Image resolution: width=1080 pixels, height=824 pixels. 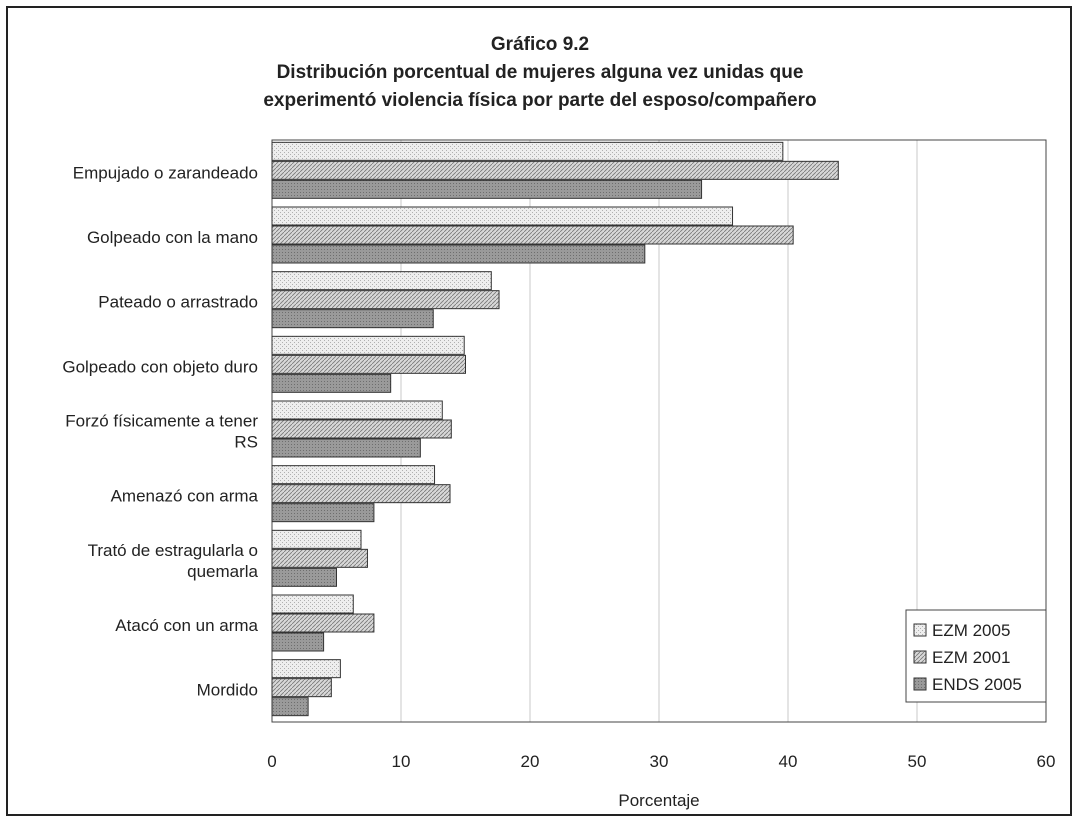 What do you see at coordinates (185, 496) in the screenshot?
I see `category-label: Amenazó con arma` at bounding box center [185, 496].